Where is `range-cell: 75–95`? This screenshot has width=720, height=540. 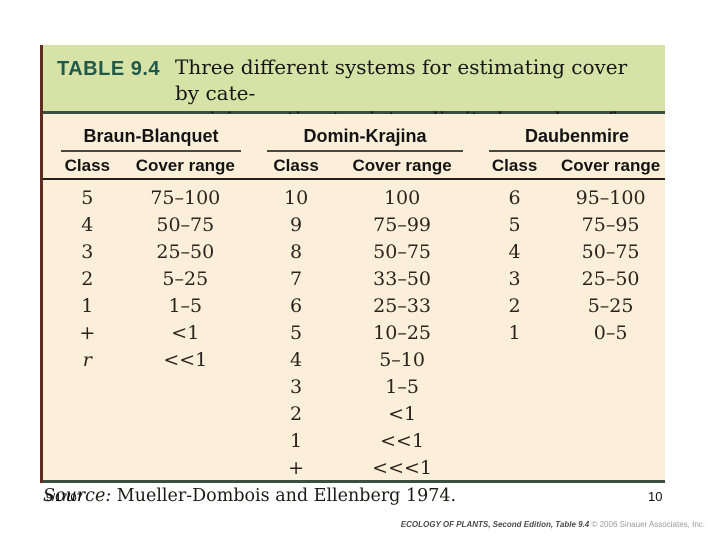 range-cell: 75–95 is located at coordinates (610, 224).